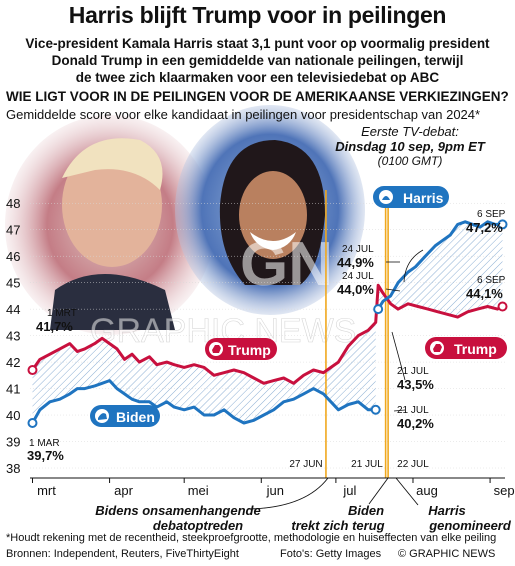 The image size is (515, 566). Describe the element at coordinates (177, 510) in the screenshot. I see `event-caption-debate-1: Bidens onsamenhangende` at that location.